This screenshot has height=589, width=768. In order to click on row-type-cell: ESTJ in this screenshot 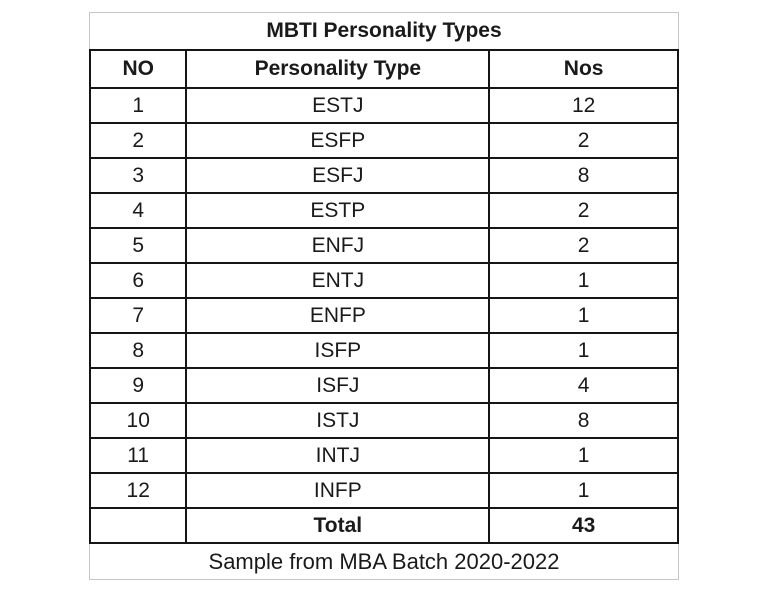, I will do `click(338, 105)`.